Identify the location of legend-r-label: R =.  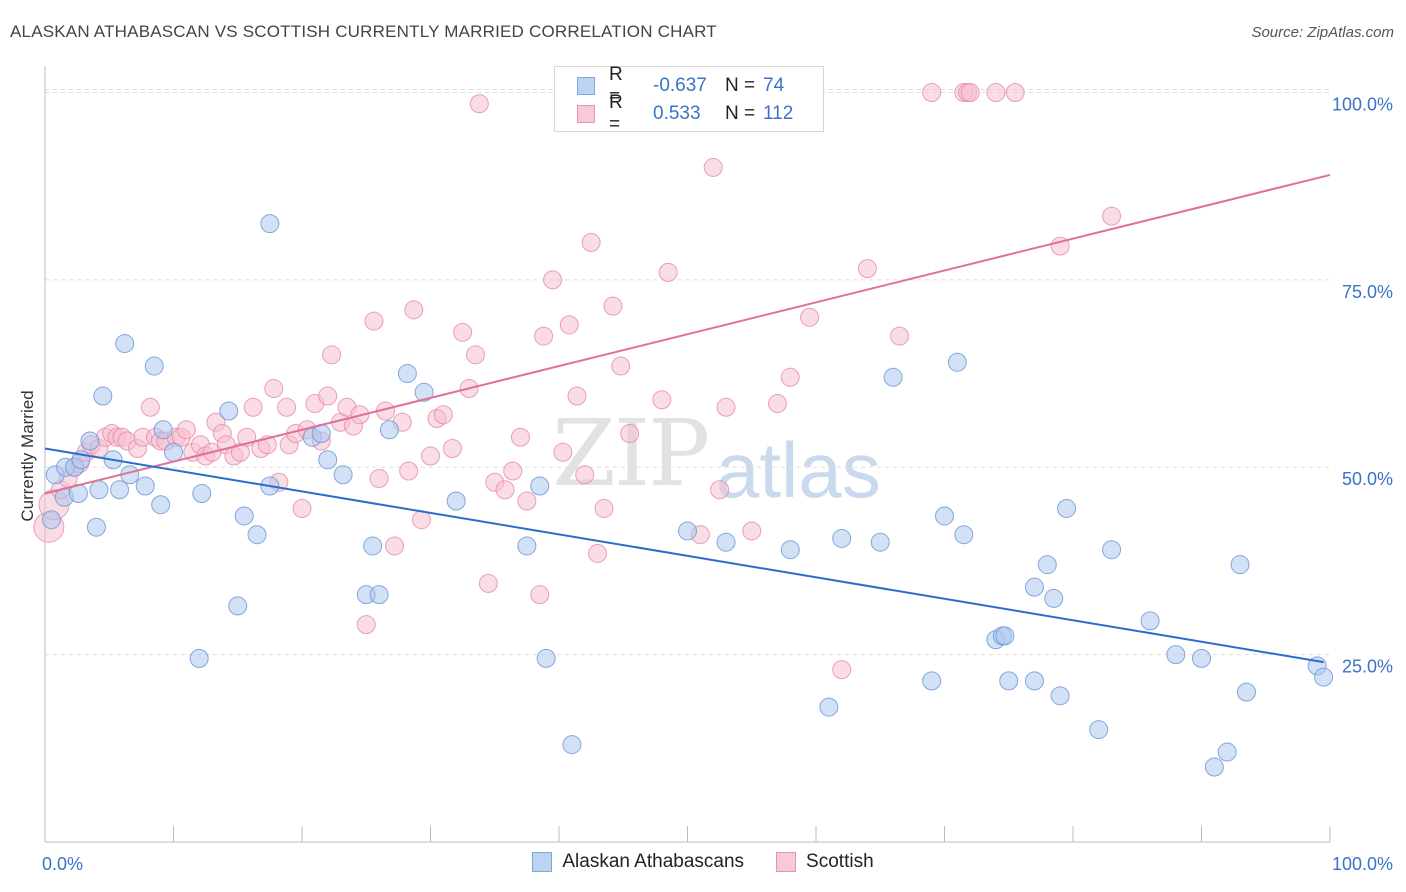
(616, 113).